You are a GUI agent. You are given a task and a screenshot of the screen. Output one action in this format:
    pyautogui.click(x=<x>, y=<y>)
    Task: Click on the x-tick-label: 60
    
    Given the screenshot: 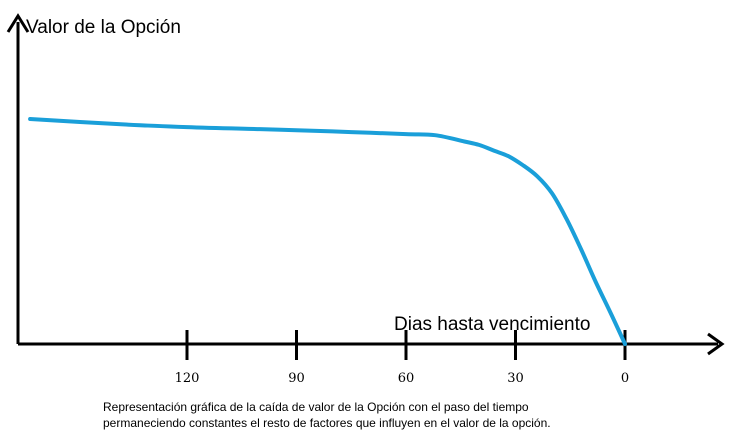 What is the action you would take?
    pyautogui.click(x=406, y=378)
    